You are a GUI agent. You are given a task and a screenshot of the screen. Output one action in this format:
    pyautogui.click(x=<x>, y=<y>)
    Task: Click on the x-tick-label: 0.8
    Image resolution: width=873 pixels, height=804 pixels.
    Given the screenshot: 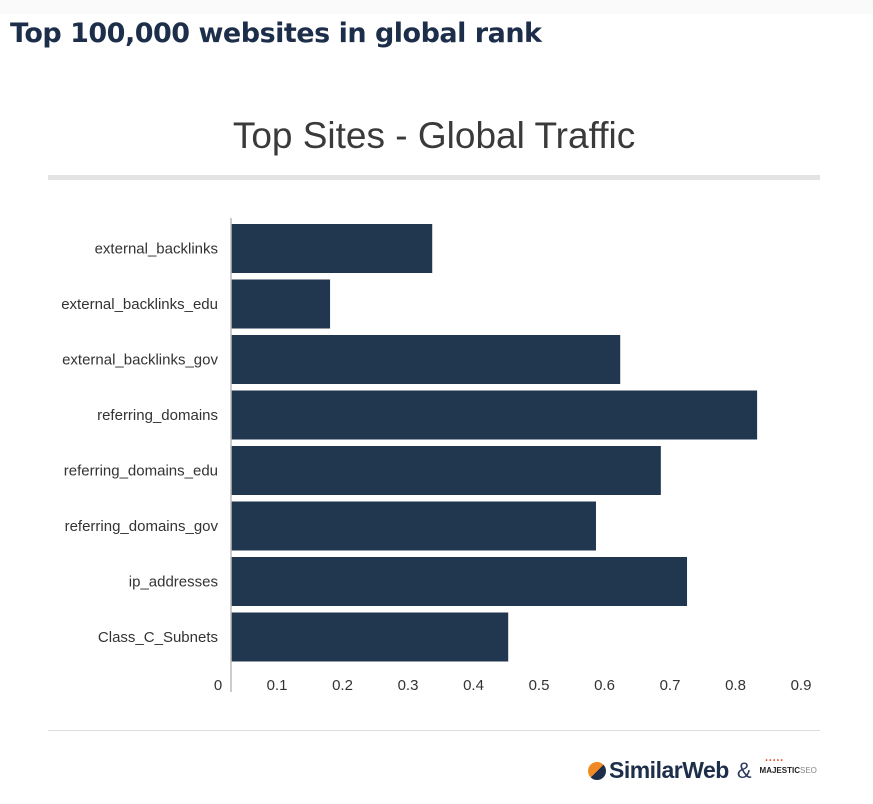 What is the action you would take?
    pyautogui.click(x=735, y=685)
    